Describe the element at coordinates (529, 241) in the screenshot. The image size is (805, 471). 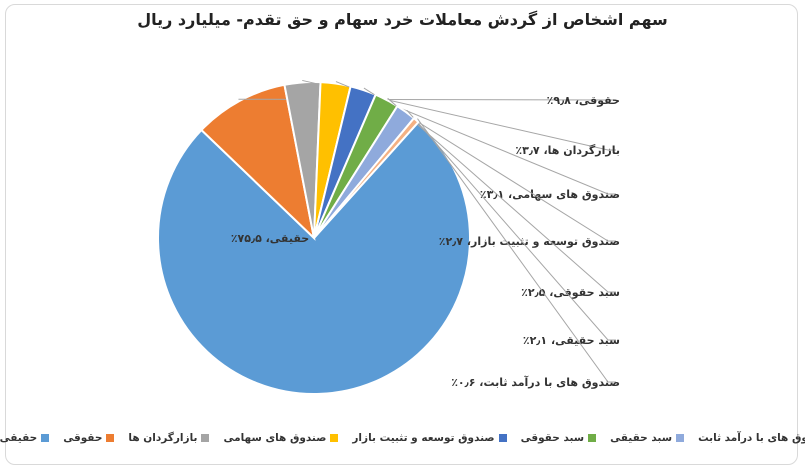
I see `slice-label: صندوق توسعه و تثبیت بازار، ۲٫۷٪` at that location.